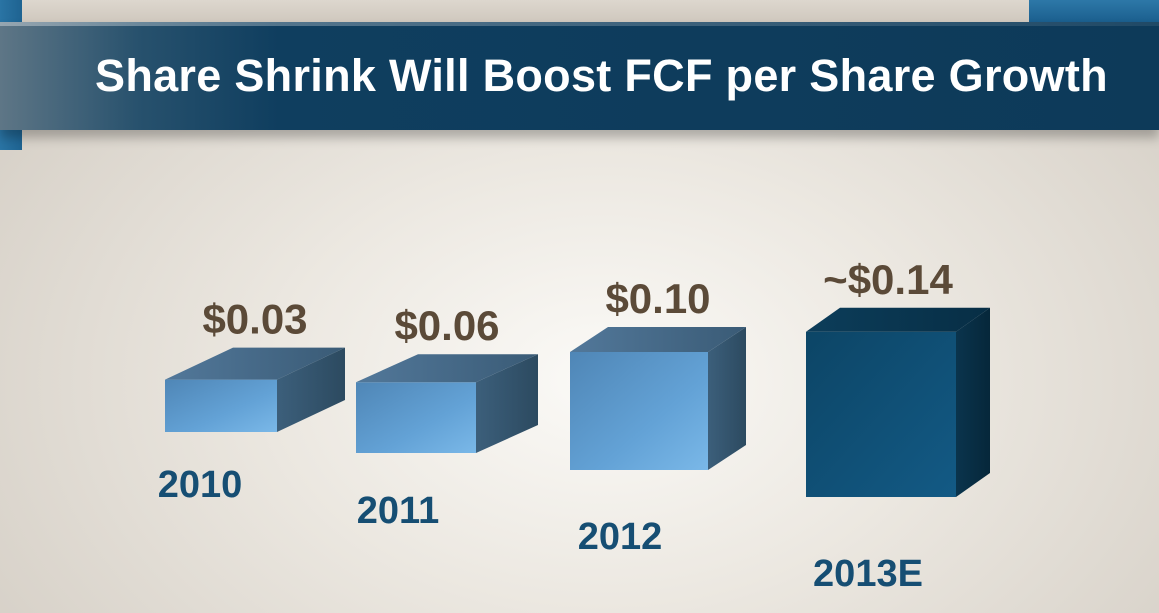  What do you see at coordinates (200, 485) in the screenshot?
I see `category-label-2010: 2010` at bounding box center [200, 485].